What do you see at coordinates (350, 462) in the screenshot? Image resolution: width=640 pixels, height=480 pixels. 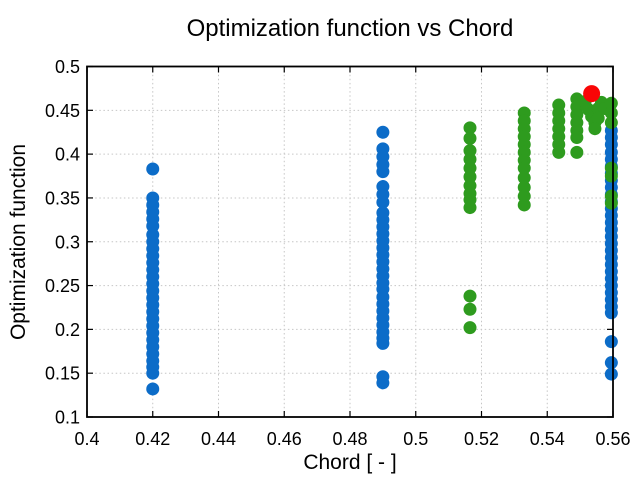 I see `x-axis-label: Chord [ - ]` at bounding box center [350, 462].